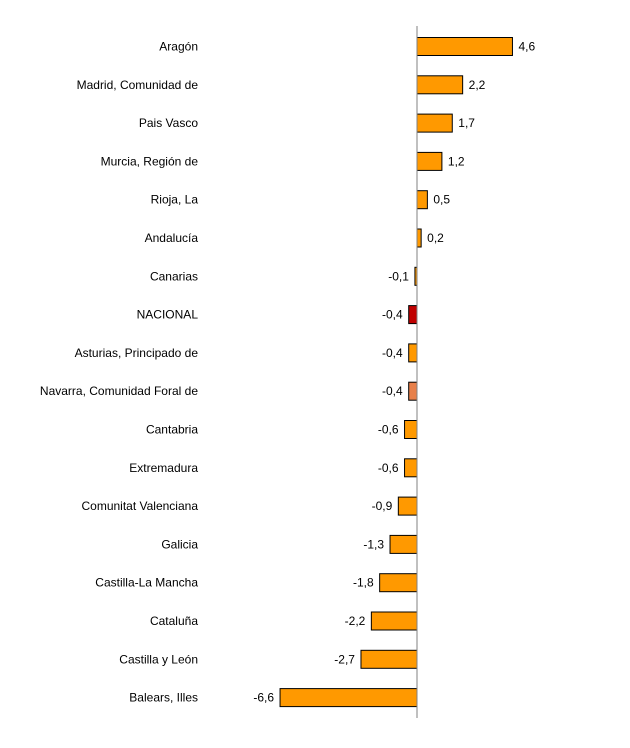 Image resolution: width=630 pixels, height=748 pixels. Describe the element at coordinates (398, 276) in the screenshot. I see `value-label: -0,1` at that location.